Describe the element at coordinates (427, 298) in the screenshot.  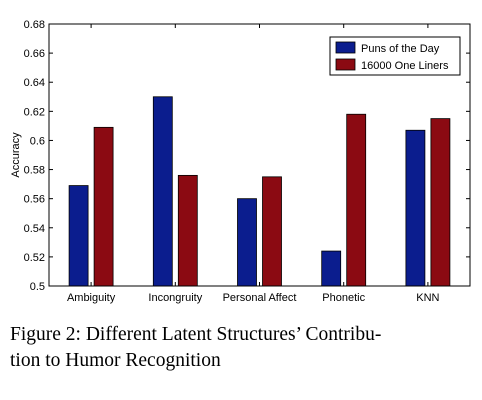
I see `x-tick-label: KNN` at that location.